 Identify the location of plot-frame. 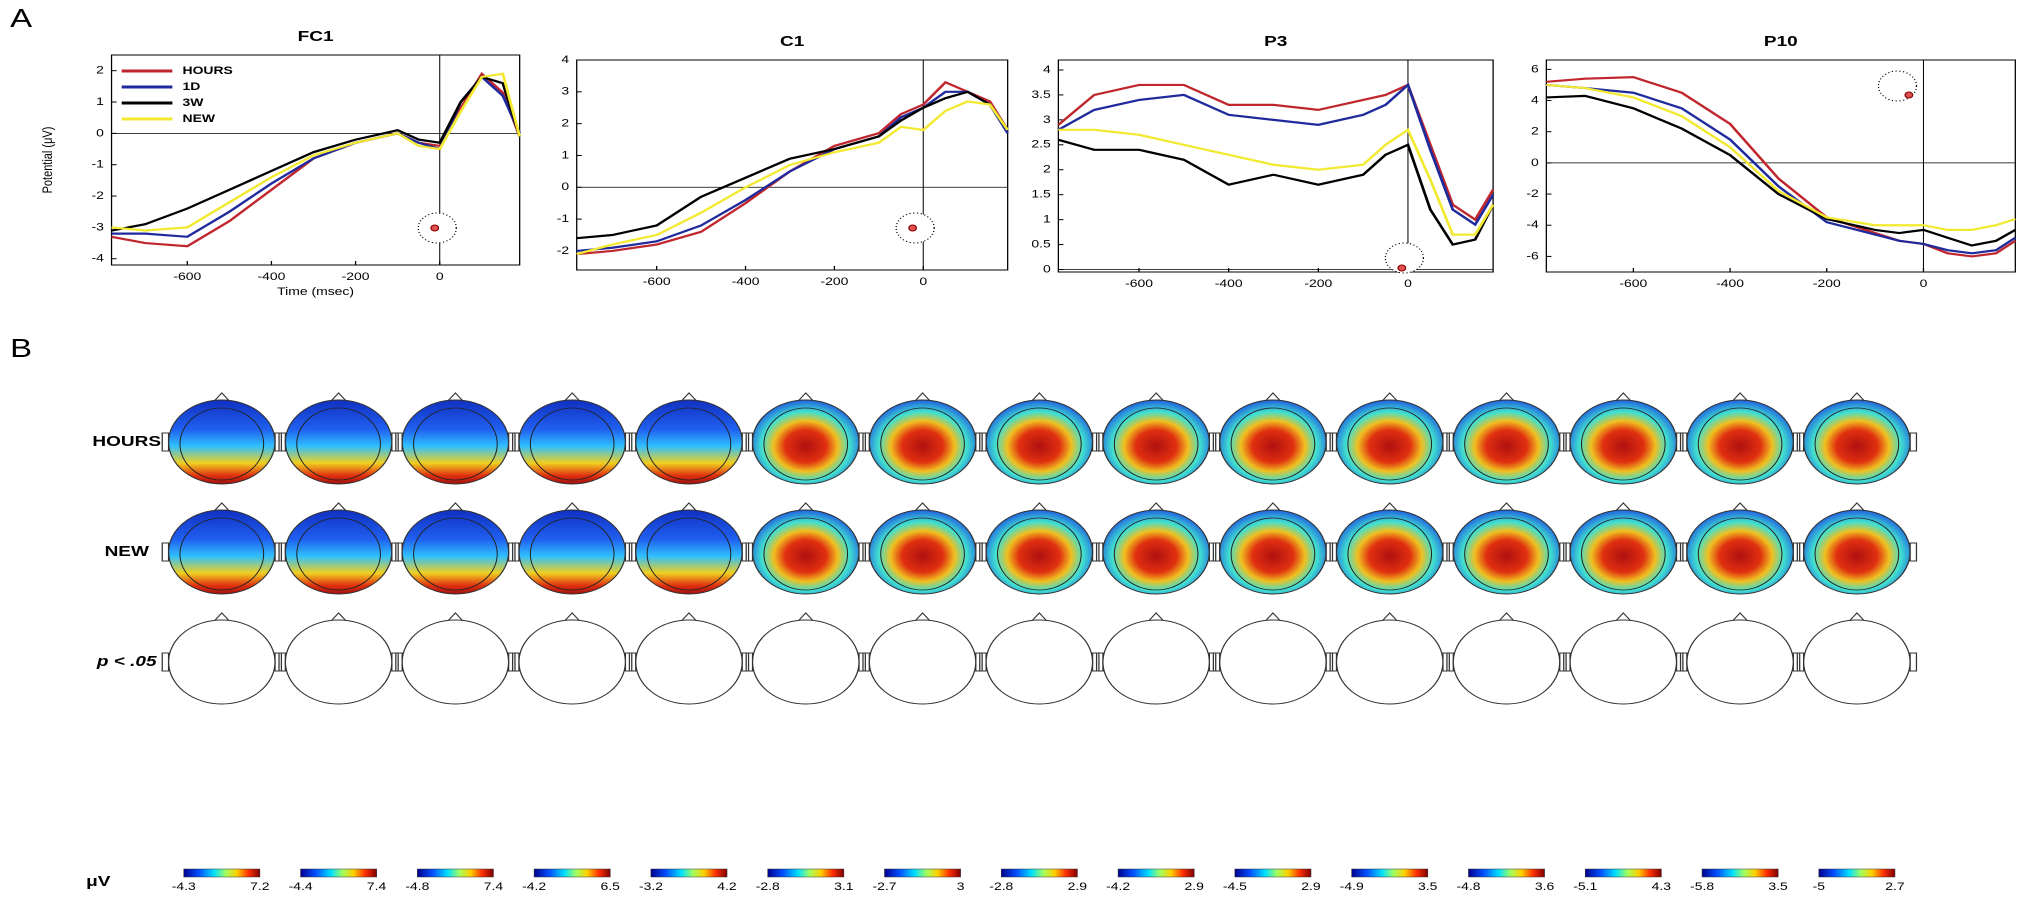
(315, 160).